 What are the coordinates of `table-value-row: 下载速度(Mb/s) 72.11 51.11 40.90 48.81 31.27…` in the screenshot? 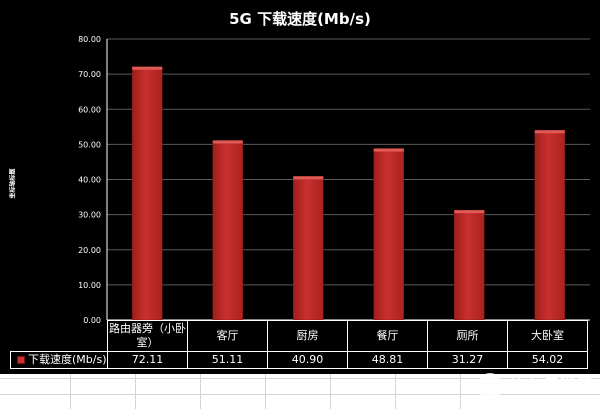 It's located at (299, 360).